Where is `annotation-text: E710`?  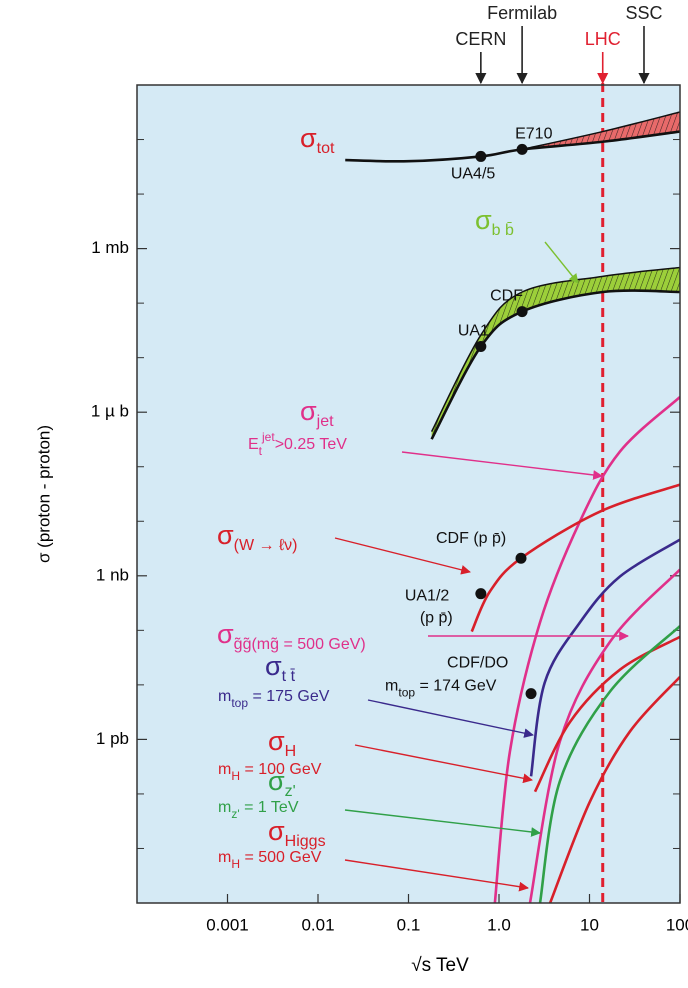
annotation-text: E710 is located at coordinates (533, 134).